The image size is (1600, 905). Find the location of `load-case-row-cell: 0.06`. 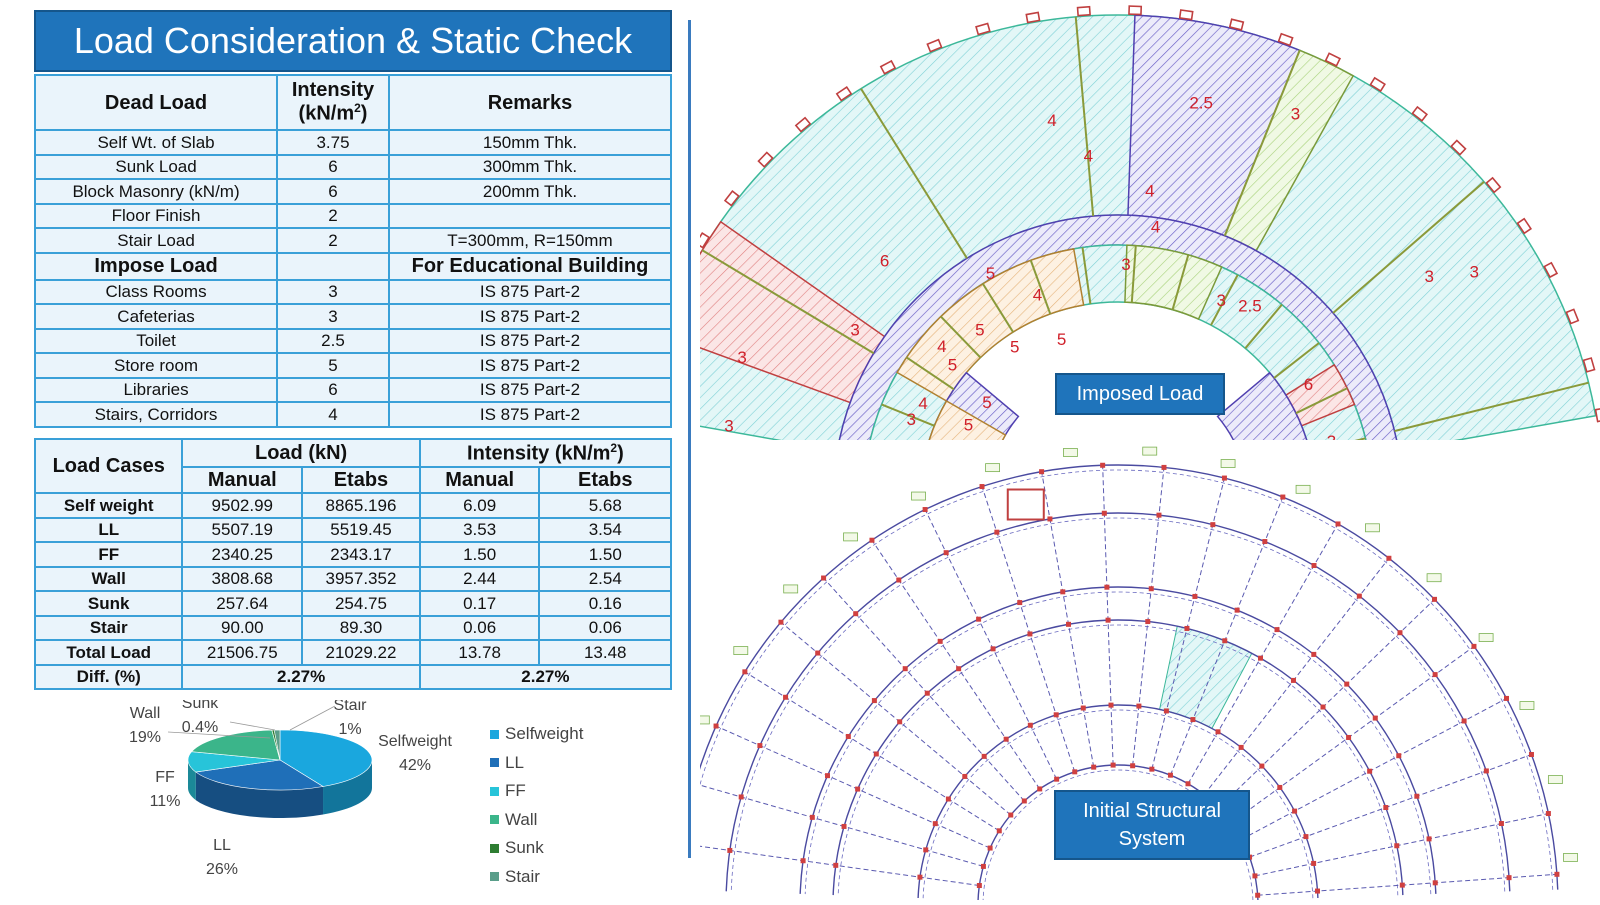

load-case-row-cell: 0.06 is located at coordinates (605, 627).